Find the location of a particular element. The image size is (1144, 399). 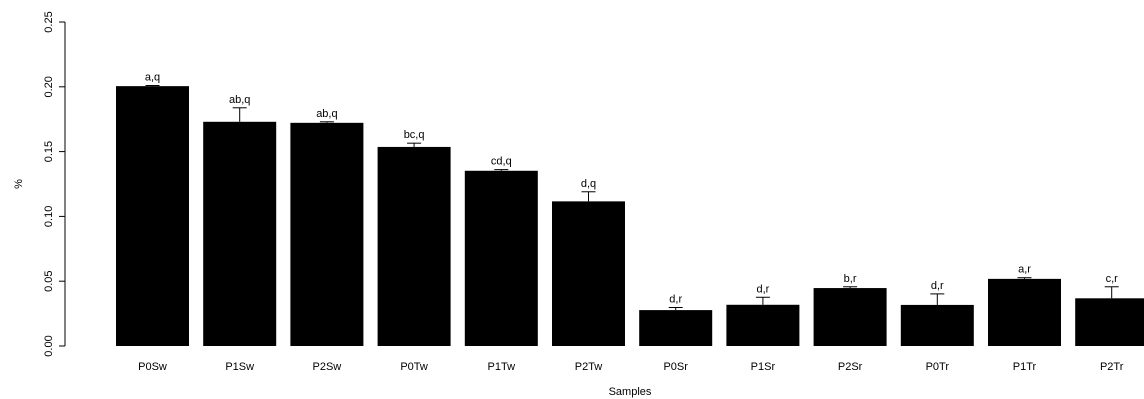

bar-P0Sw is located at coordinates (152, 216).